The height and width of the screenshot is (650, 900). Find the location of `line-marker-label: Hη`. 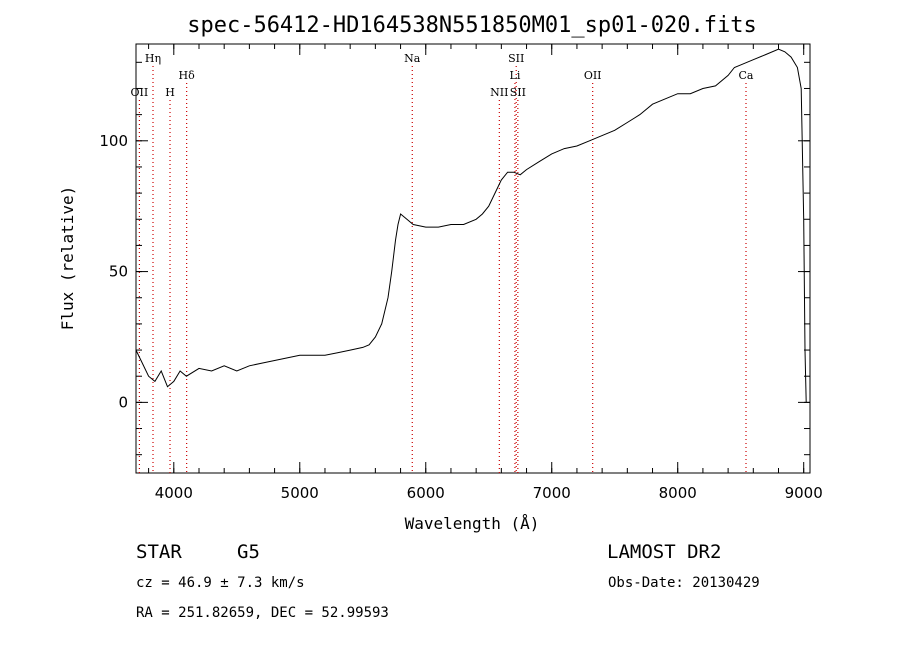

line-marker-label: Hη is located at coordinates (153, 58).